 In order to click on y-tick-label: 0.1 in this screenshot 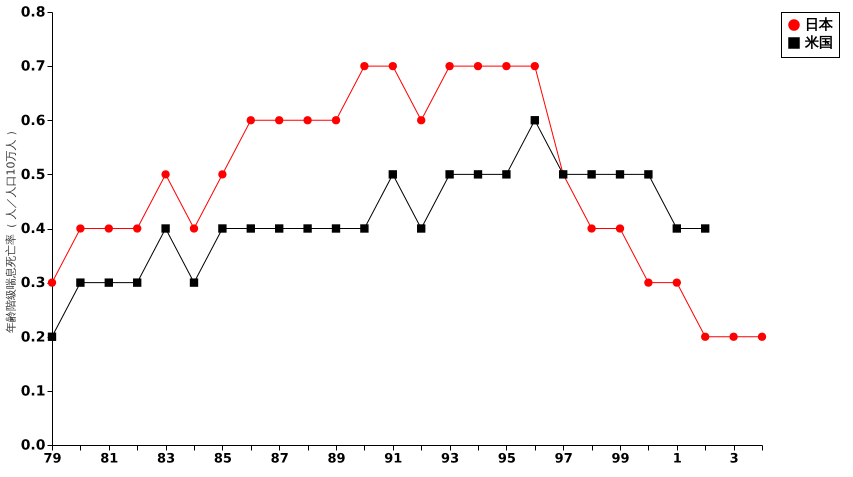, I will do `click(33, 391)`.